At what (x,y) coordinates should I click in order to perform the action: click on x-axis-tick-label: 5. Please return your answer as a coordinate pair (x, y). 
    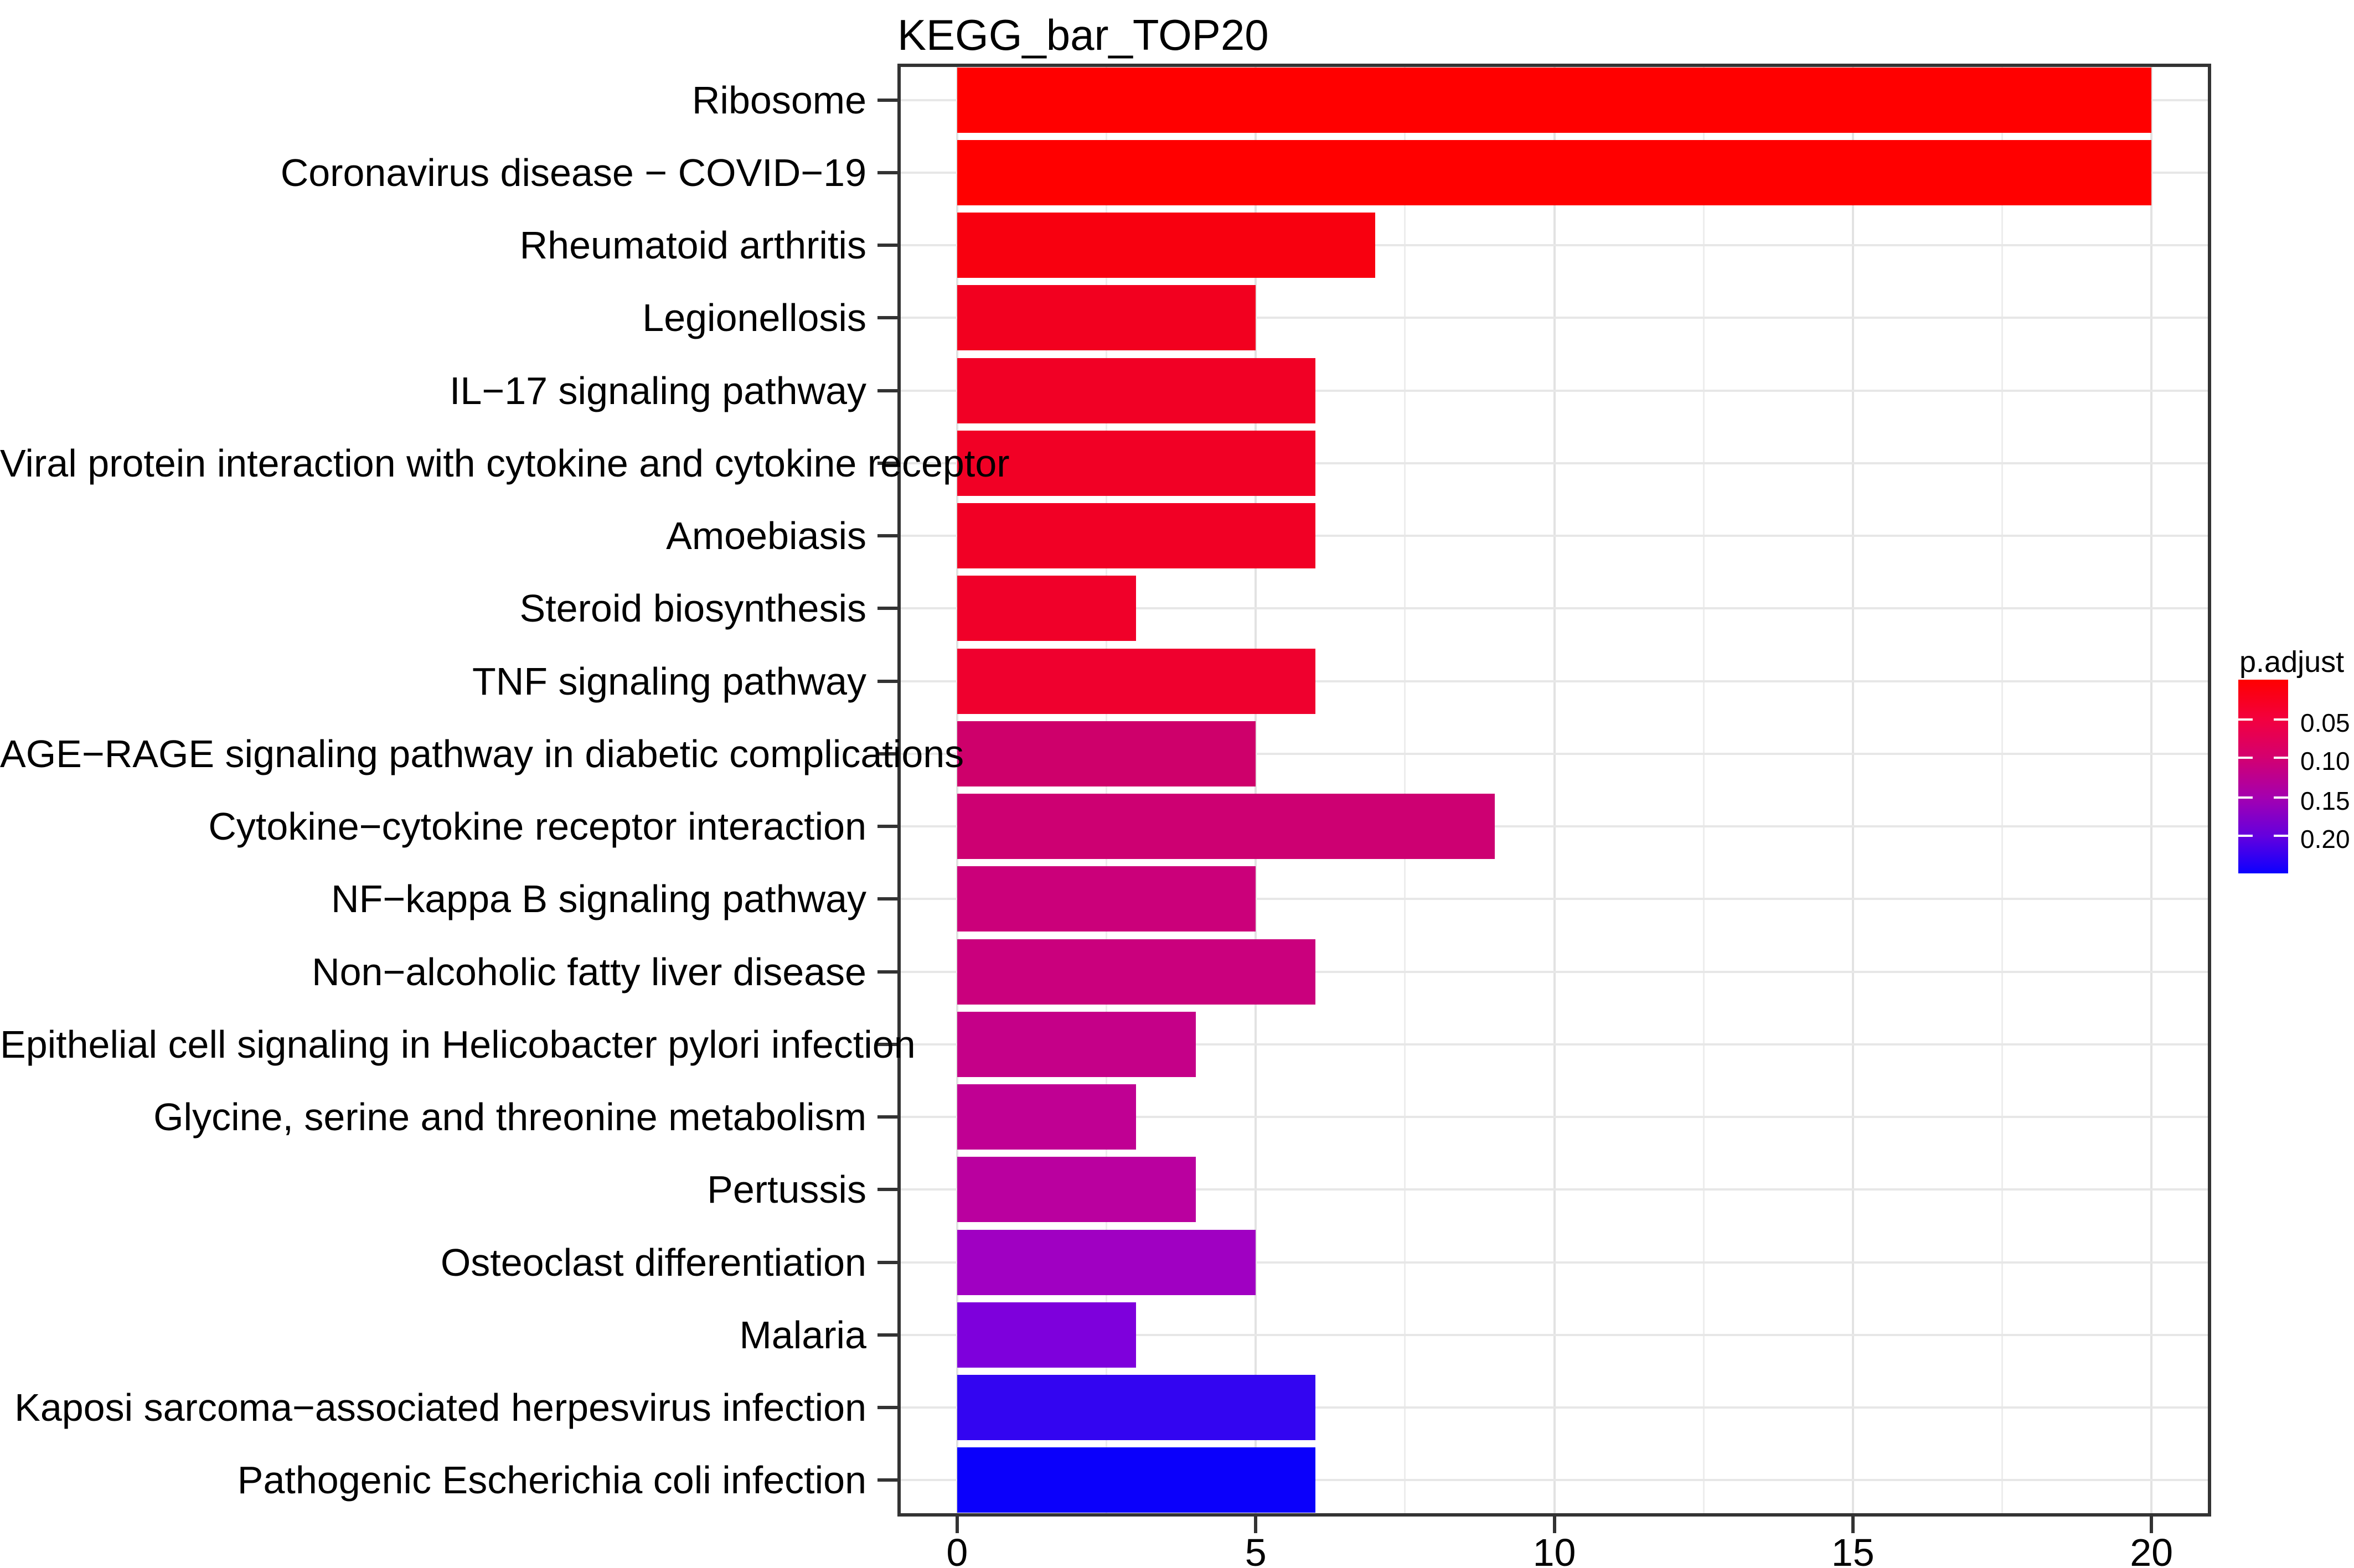
    Looking at the image, I should click on (1256, 1549).